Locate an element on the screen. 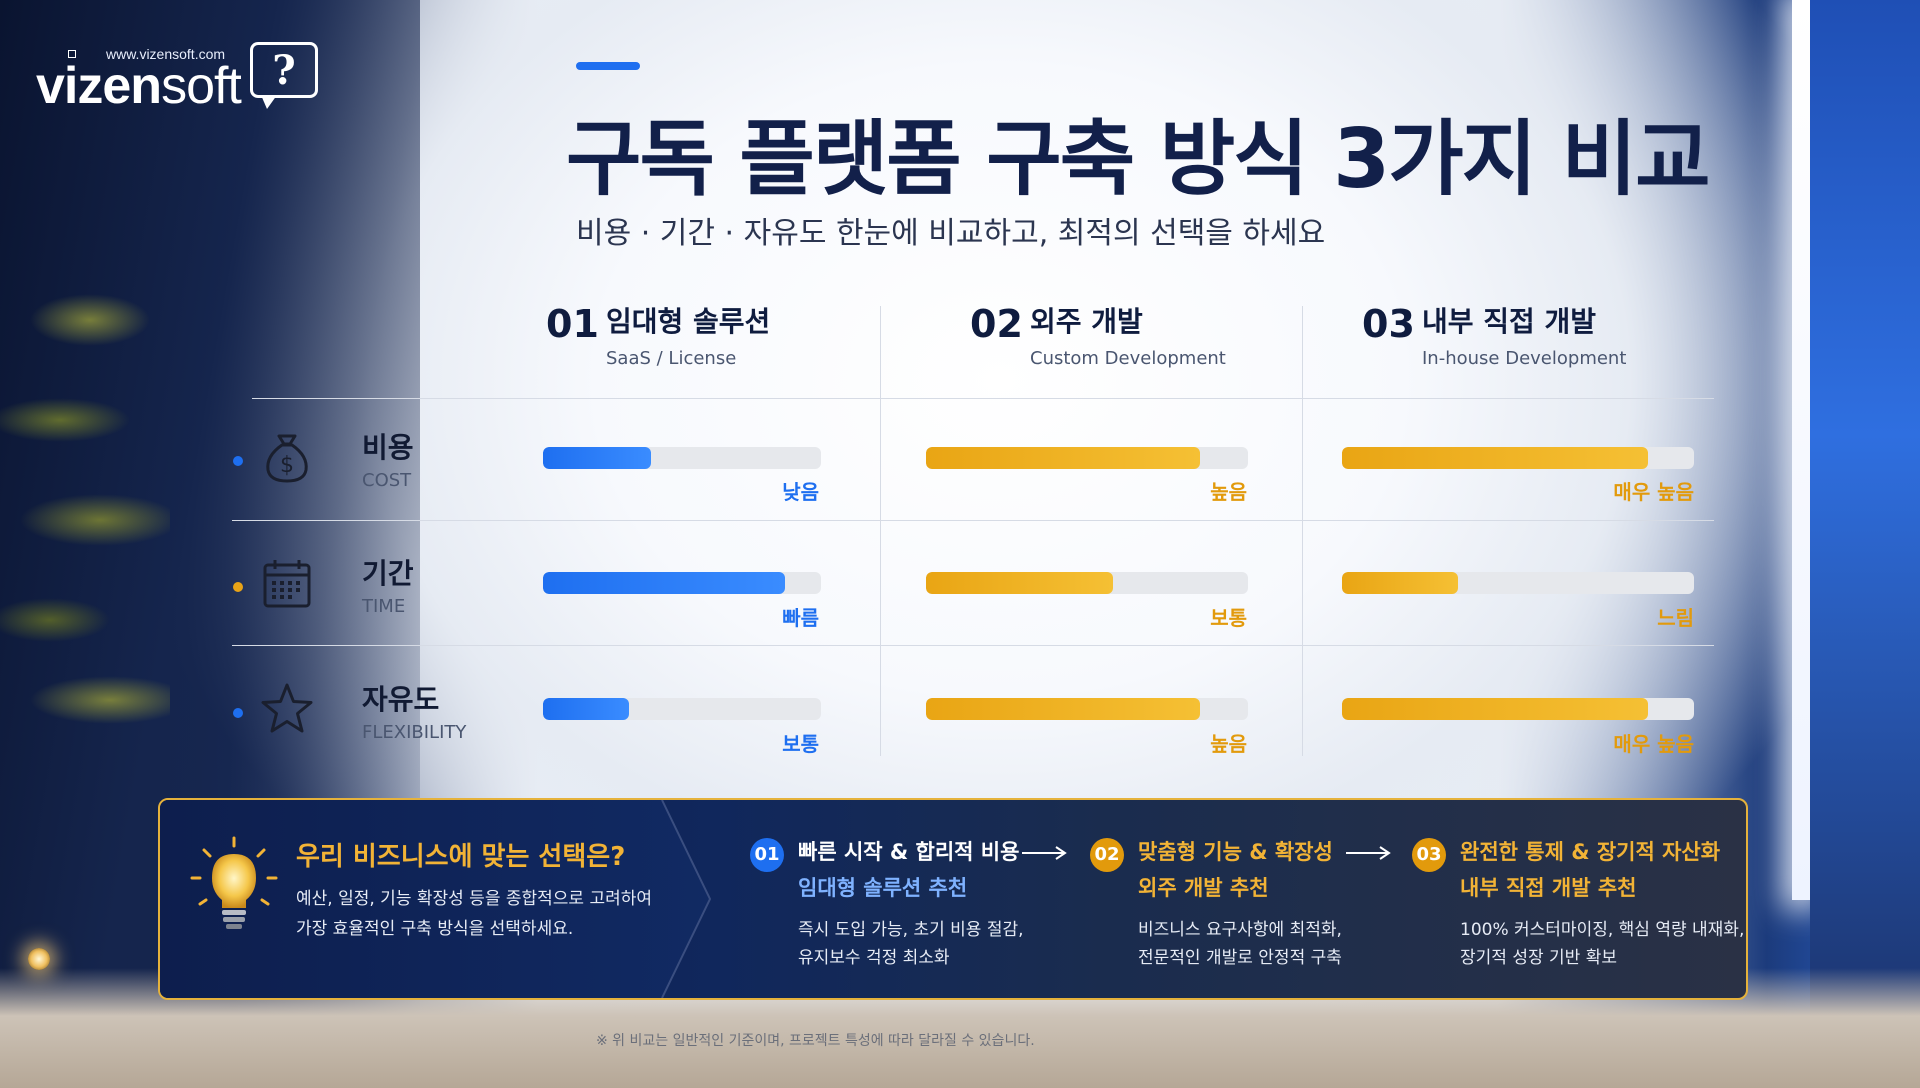  number-badge: 01 is located at coordinates (767, 855).